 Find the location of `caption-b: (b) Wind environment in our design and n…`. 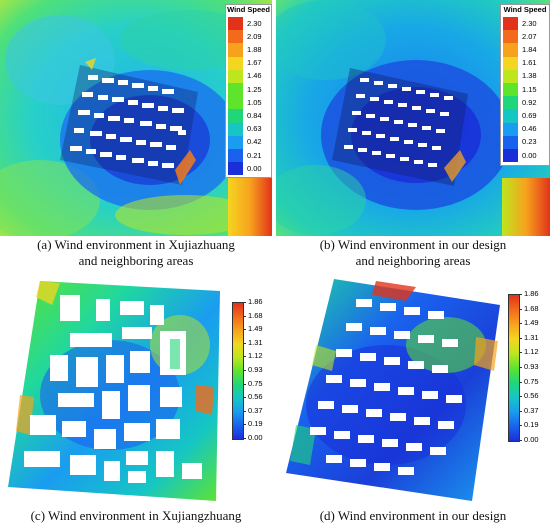

caption-b: (b) Wind environment in our design and n… is located at coordinates (413, 253).